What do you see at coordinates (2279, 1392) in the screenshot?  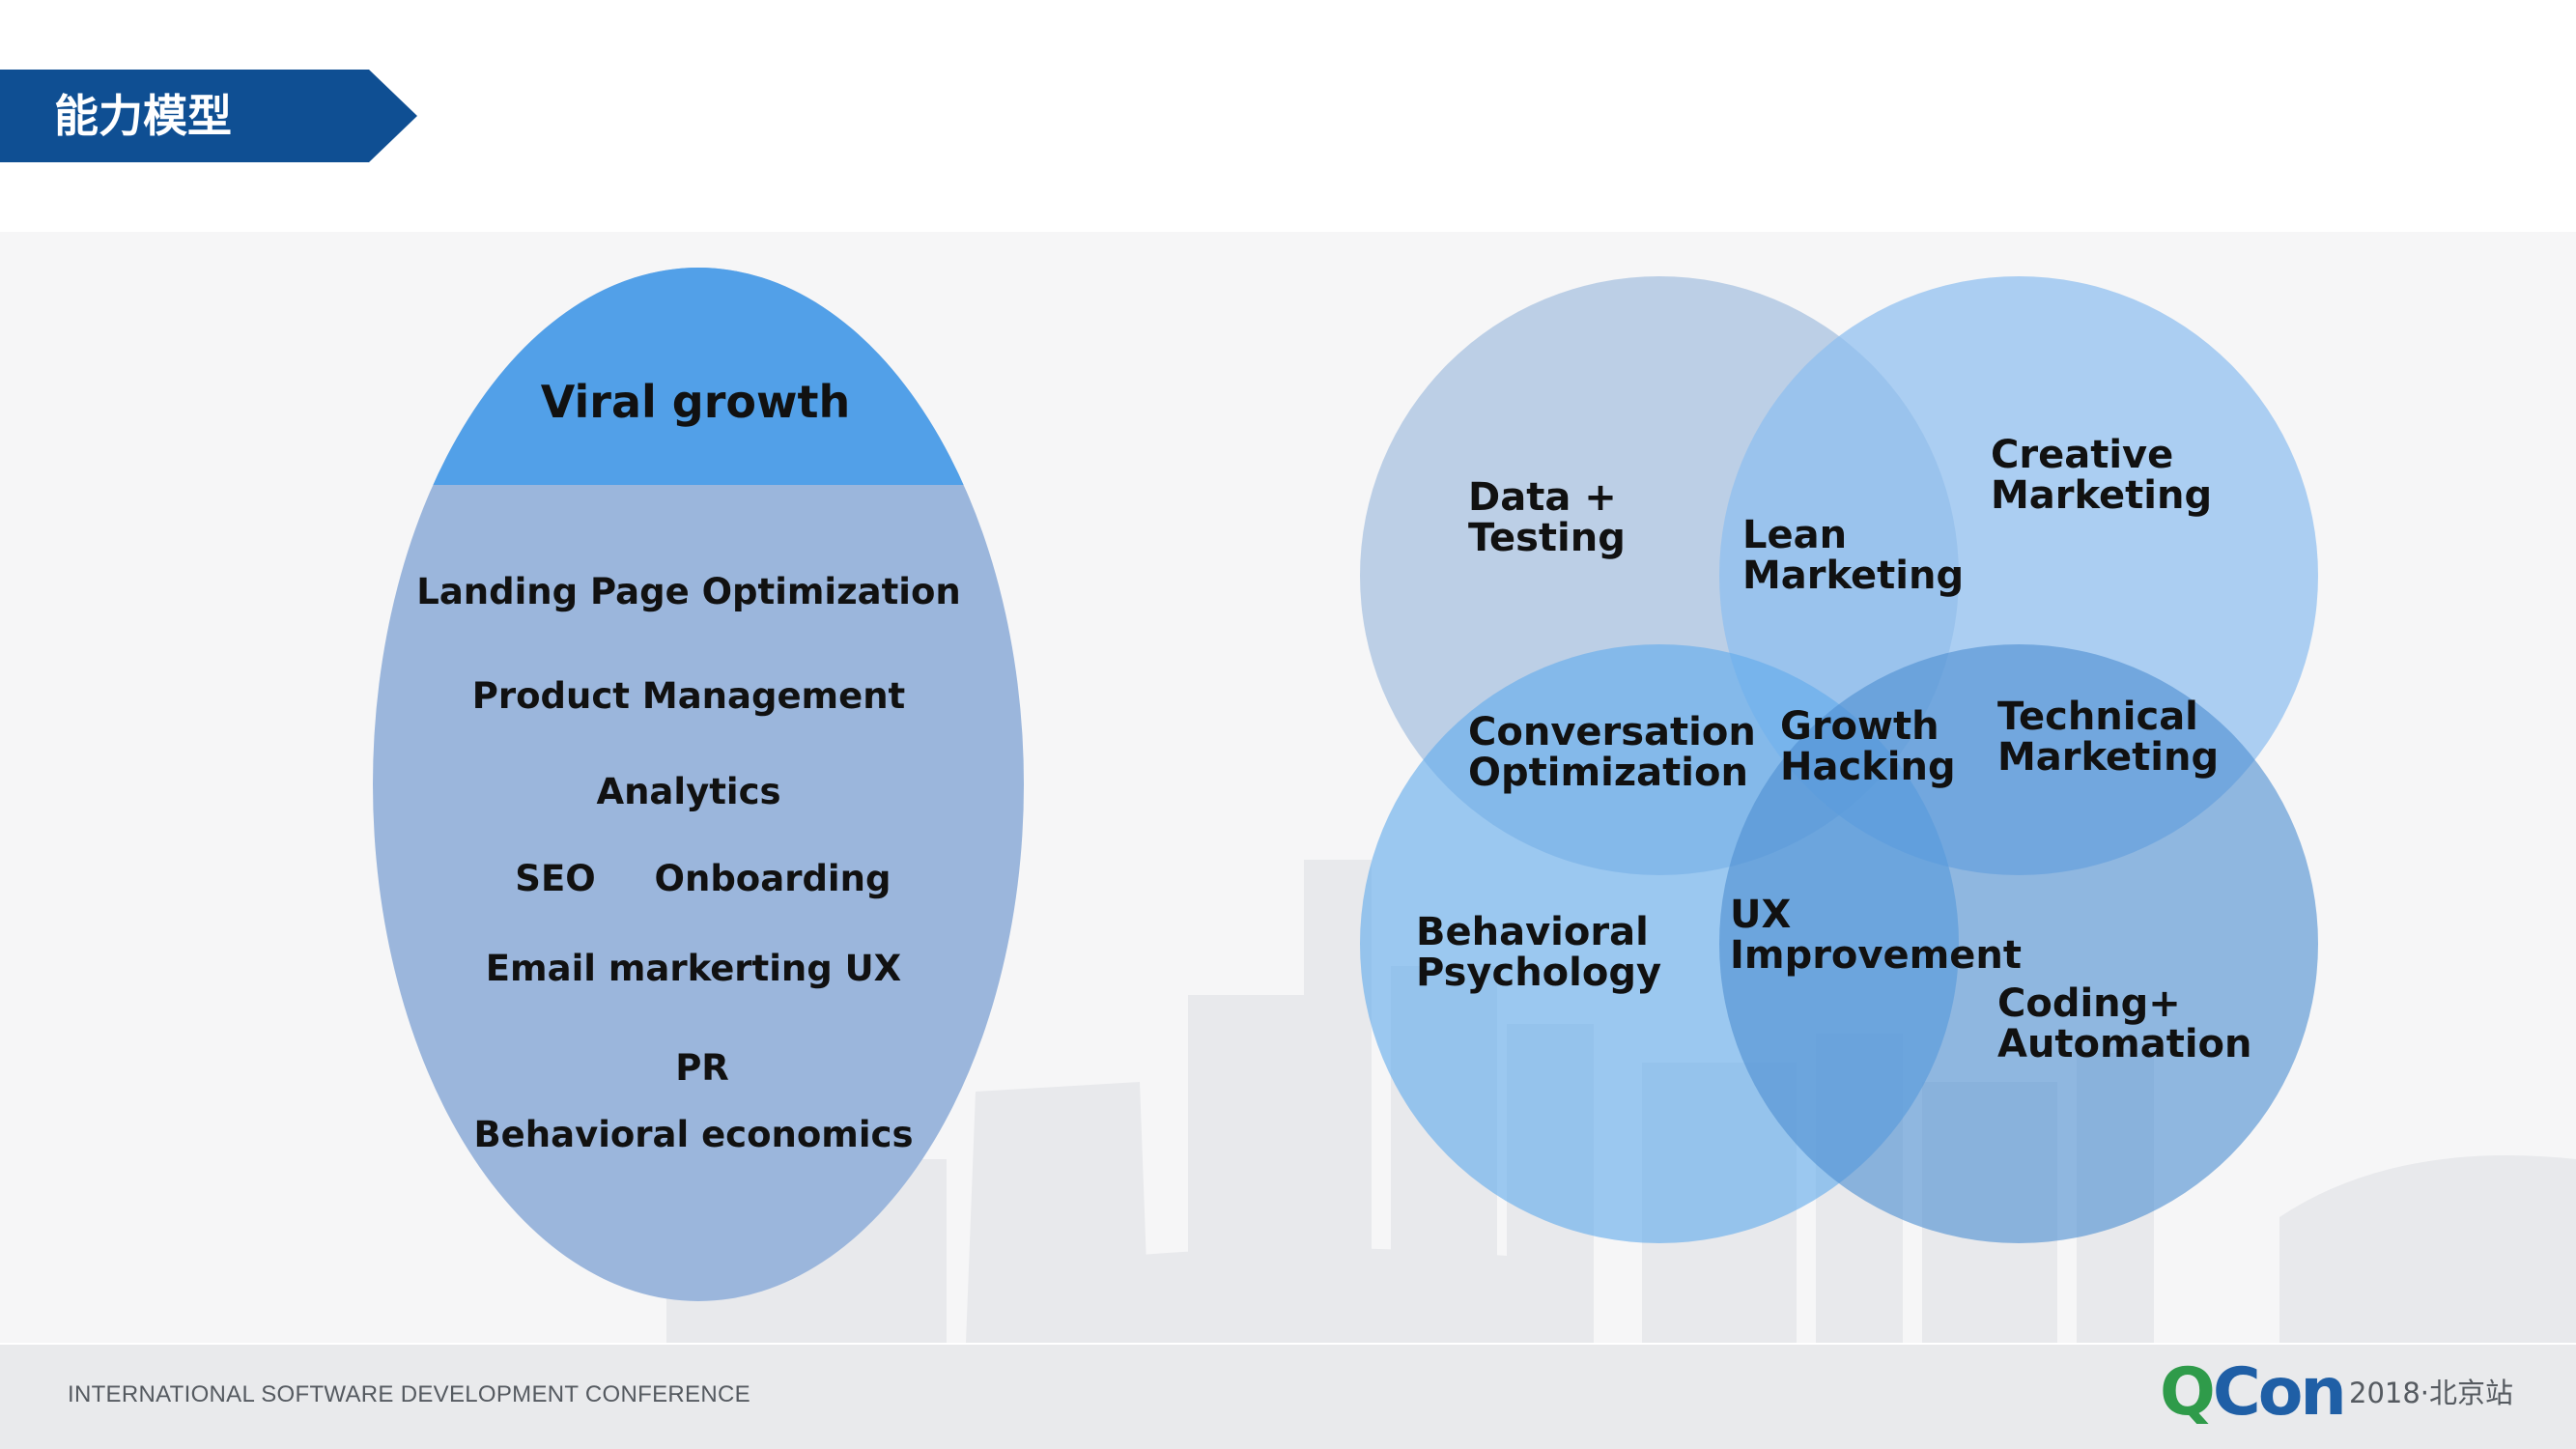 I see `qcon-logo-con: Con` at bounding box center [2279, 1392].